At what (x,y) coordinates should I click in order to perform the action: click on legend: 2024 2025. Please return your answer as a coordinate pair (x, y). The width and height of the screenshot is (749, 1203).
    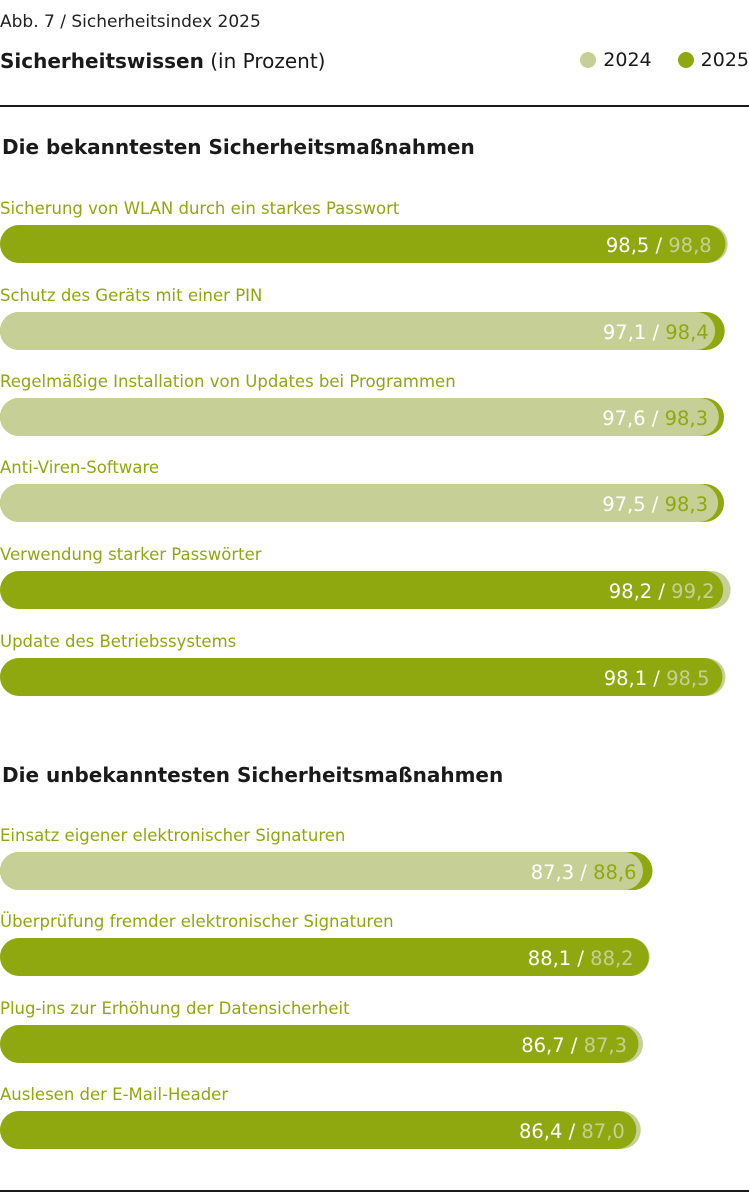
    Looking at the image, I should click on (651, 60).